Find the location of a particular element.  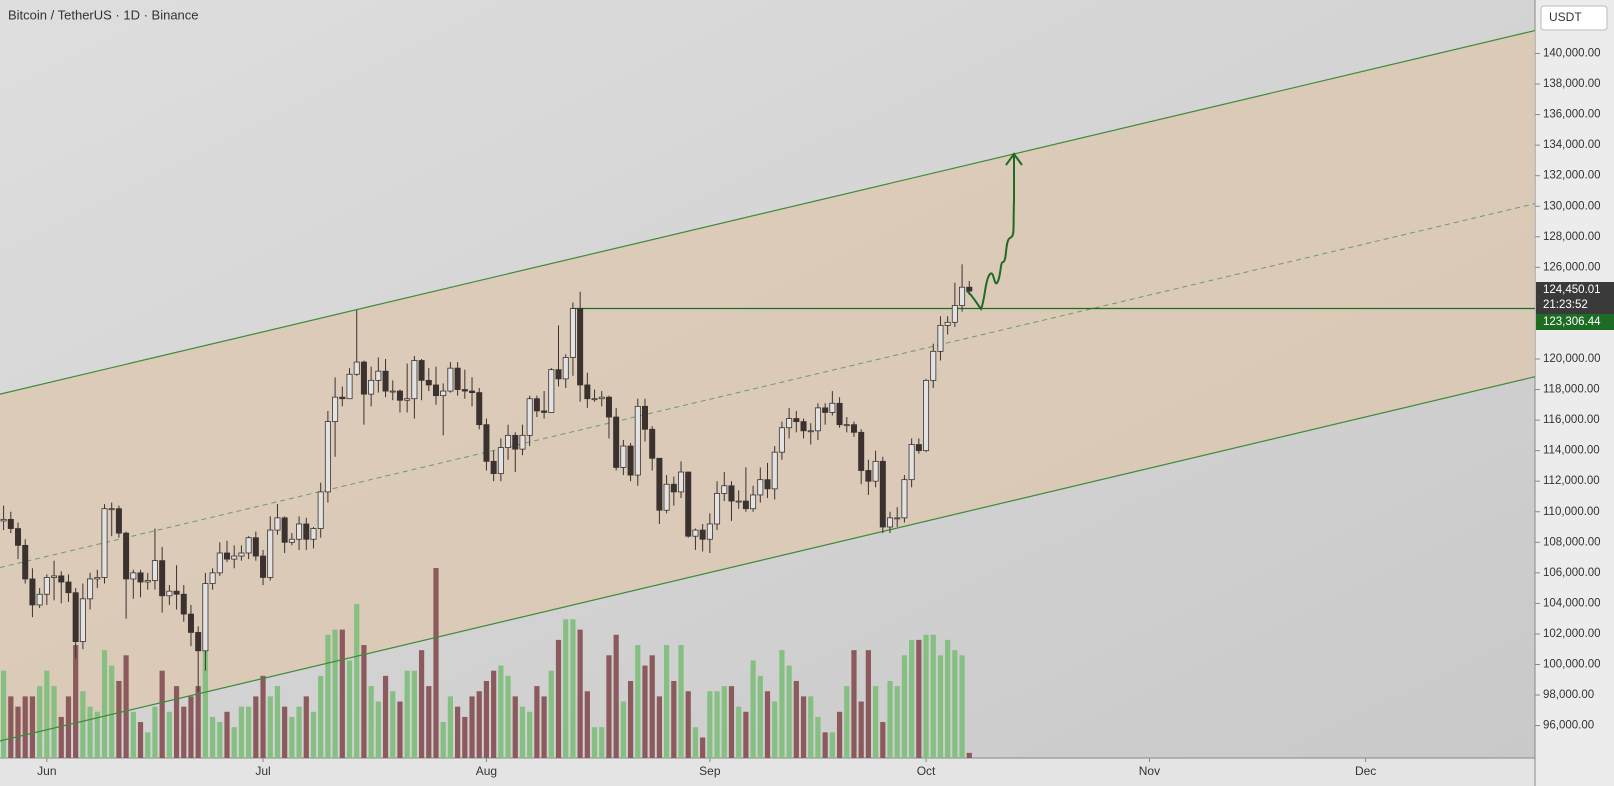

y-tick-label: 114,000.00 is located at coordinates (1571, 451).